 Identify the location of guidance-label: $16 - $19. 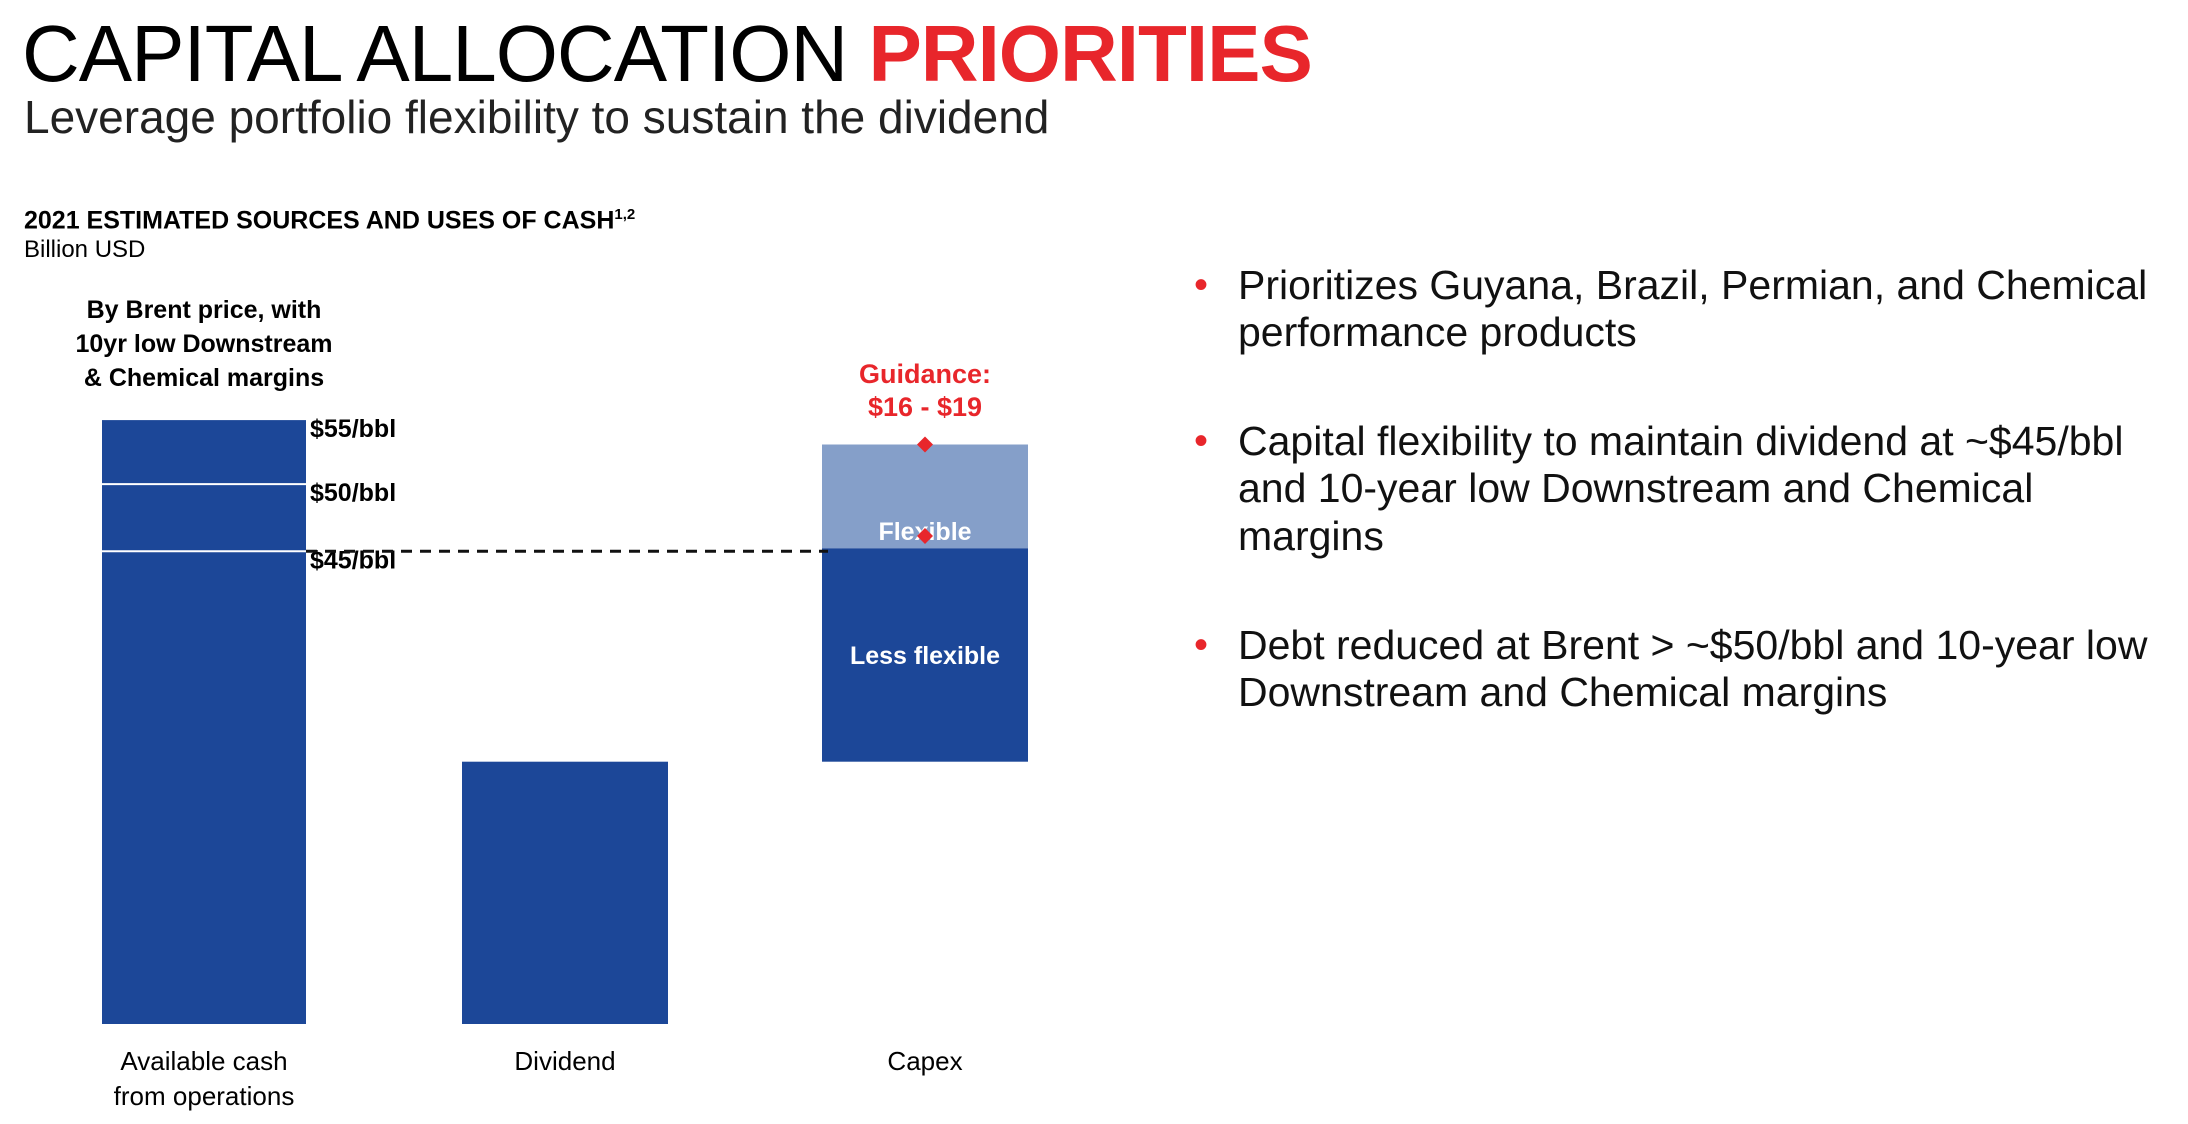
(925, 407).